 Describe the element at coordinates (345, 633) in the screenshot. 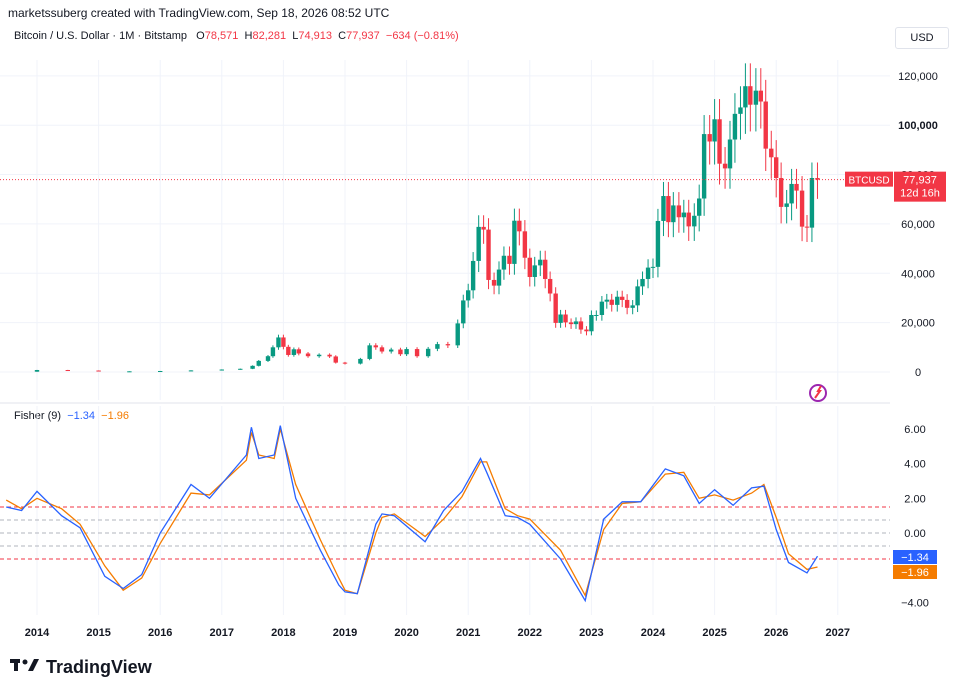

I see `time-tick-label: 2019` at that location.